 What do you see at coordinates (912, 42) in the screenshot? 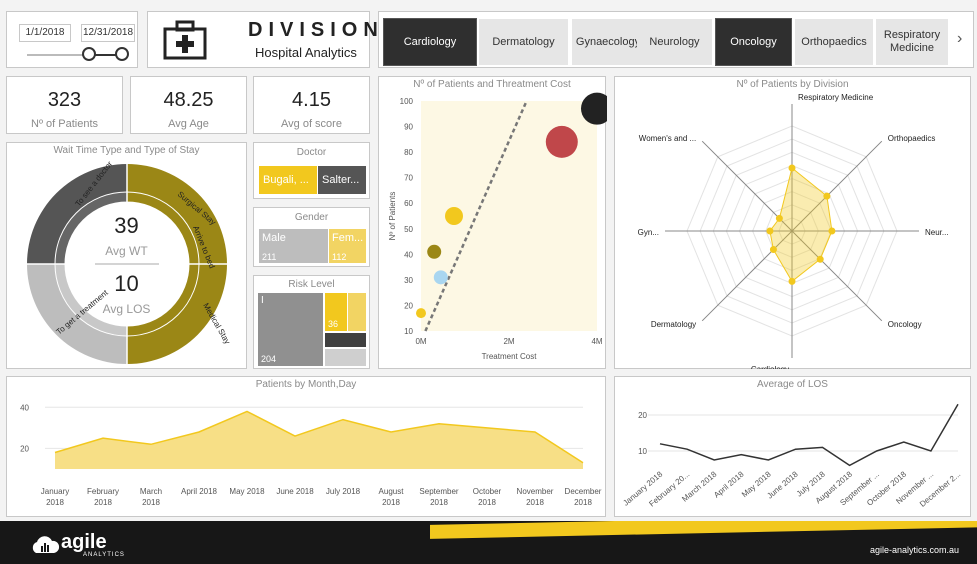
I see `tab-respiratory-medicine: Respiratory Medicine` at bounding box center [912, 42].